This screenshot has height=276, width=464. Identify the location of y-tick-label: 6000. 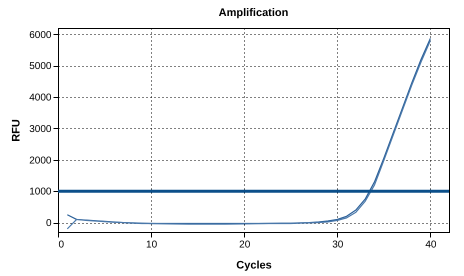
(40, 35).